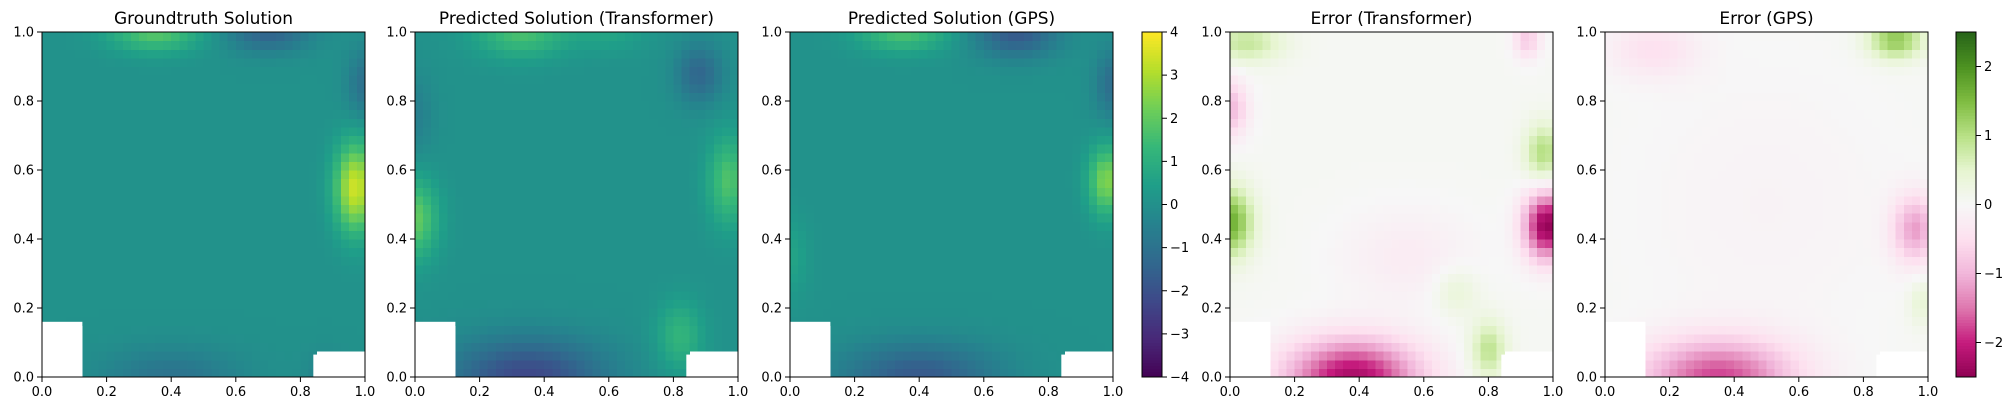 This screenshot has width=2011, height=411. What do you see at coordinates (576, 204) in the screenshot?
I see `axes-frame` at bounding box center [576, 204].